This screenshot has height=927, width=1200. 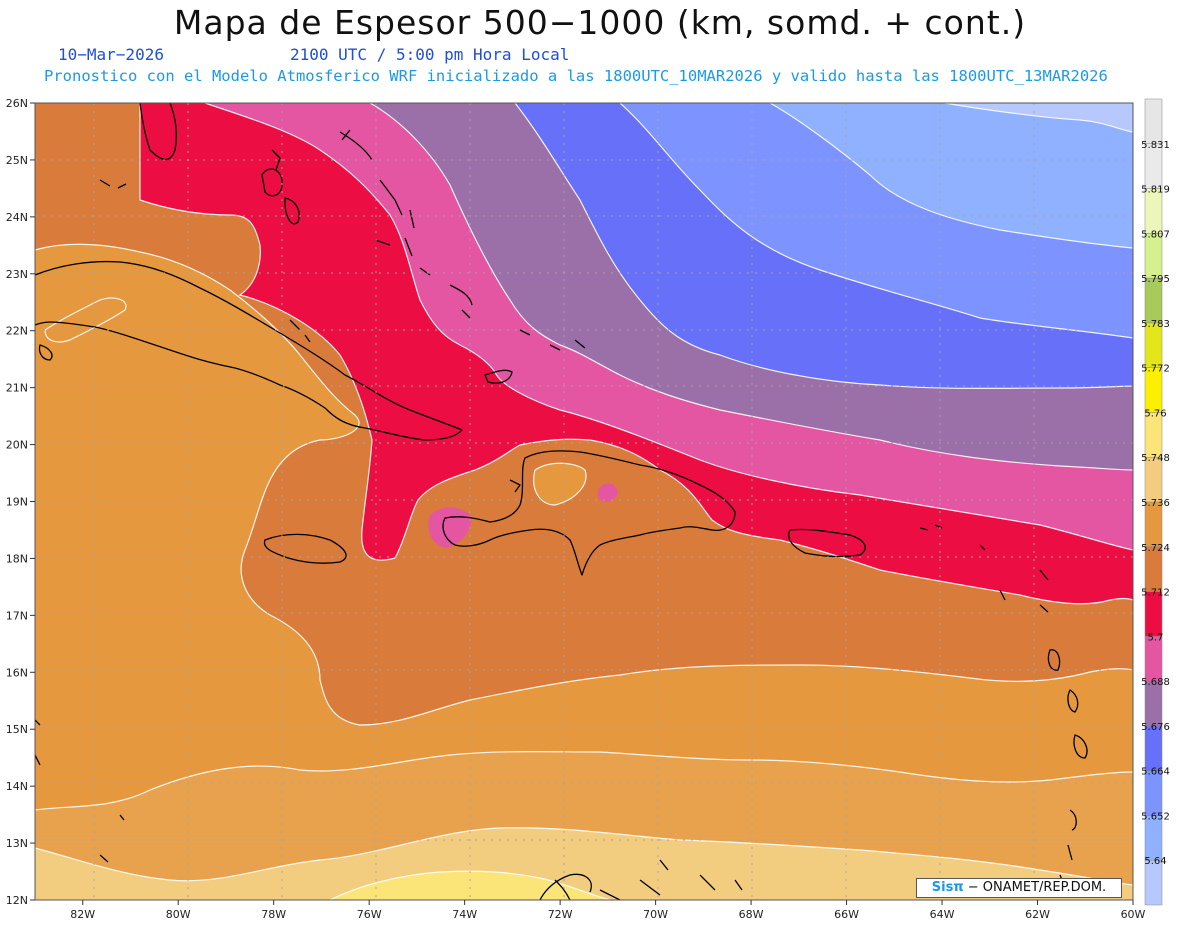 I want to click on x-tick-label: 70W, so click(x=655, y=914).